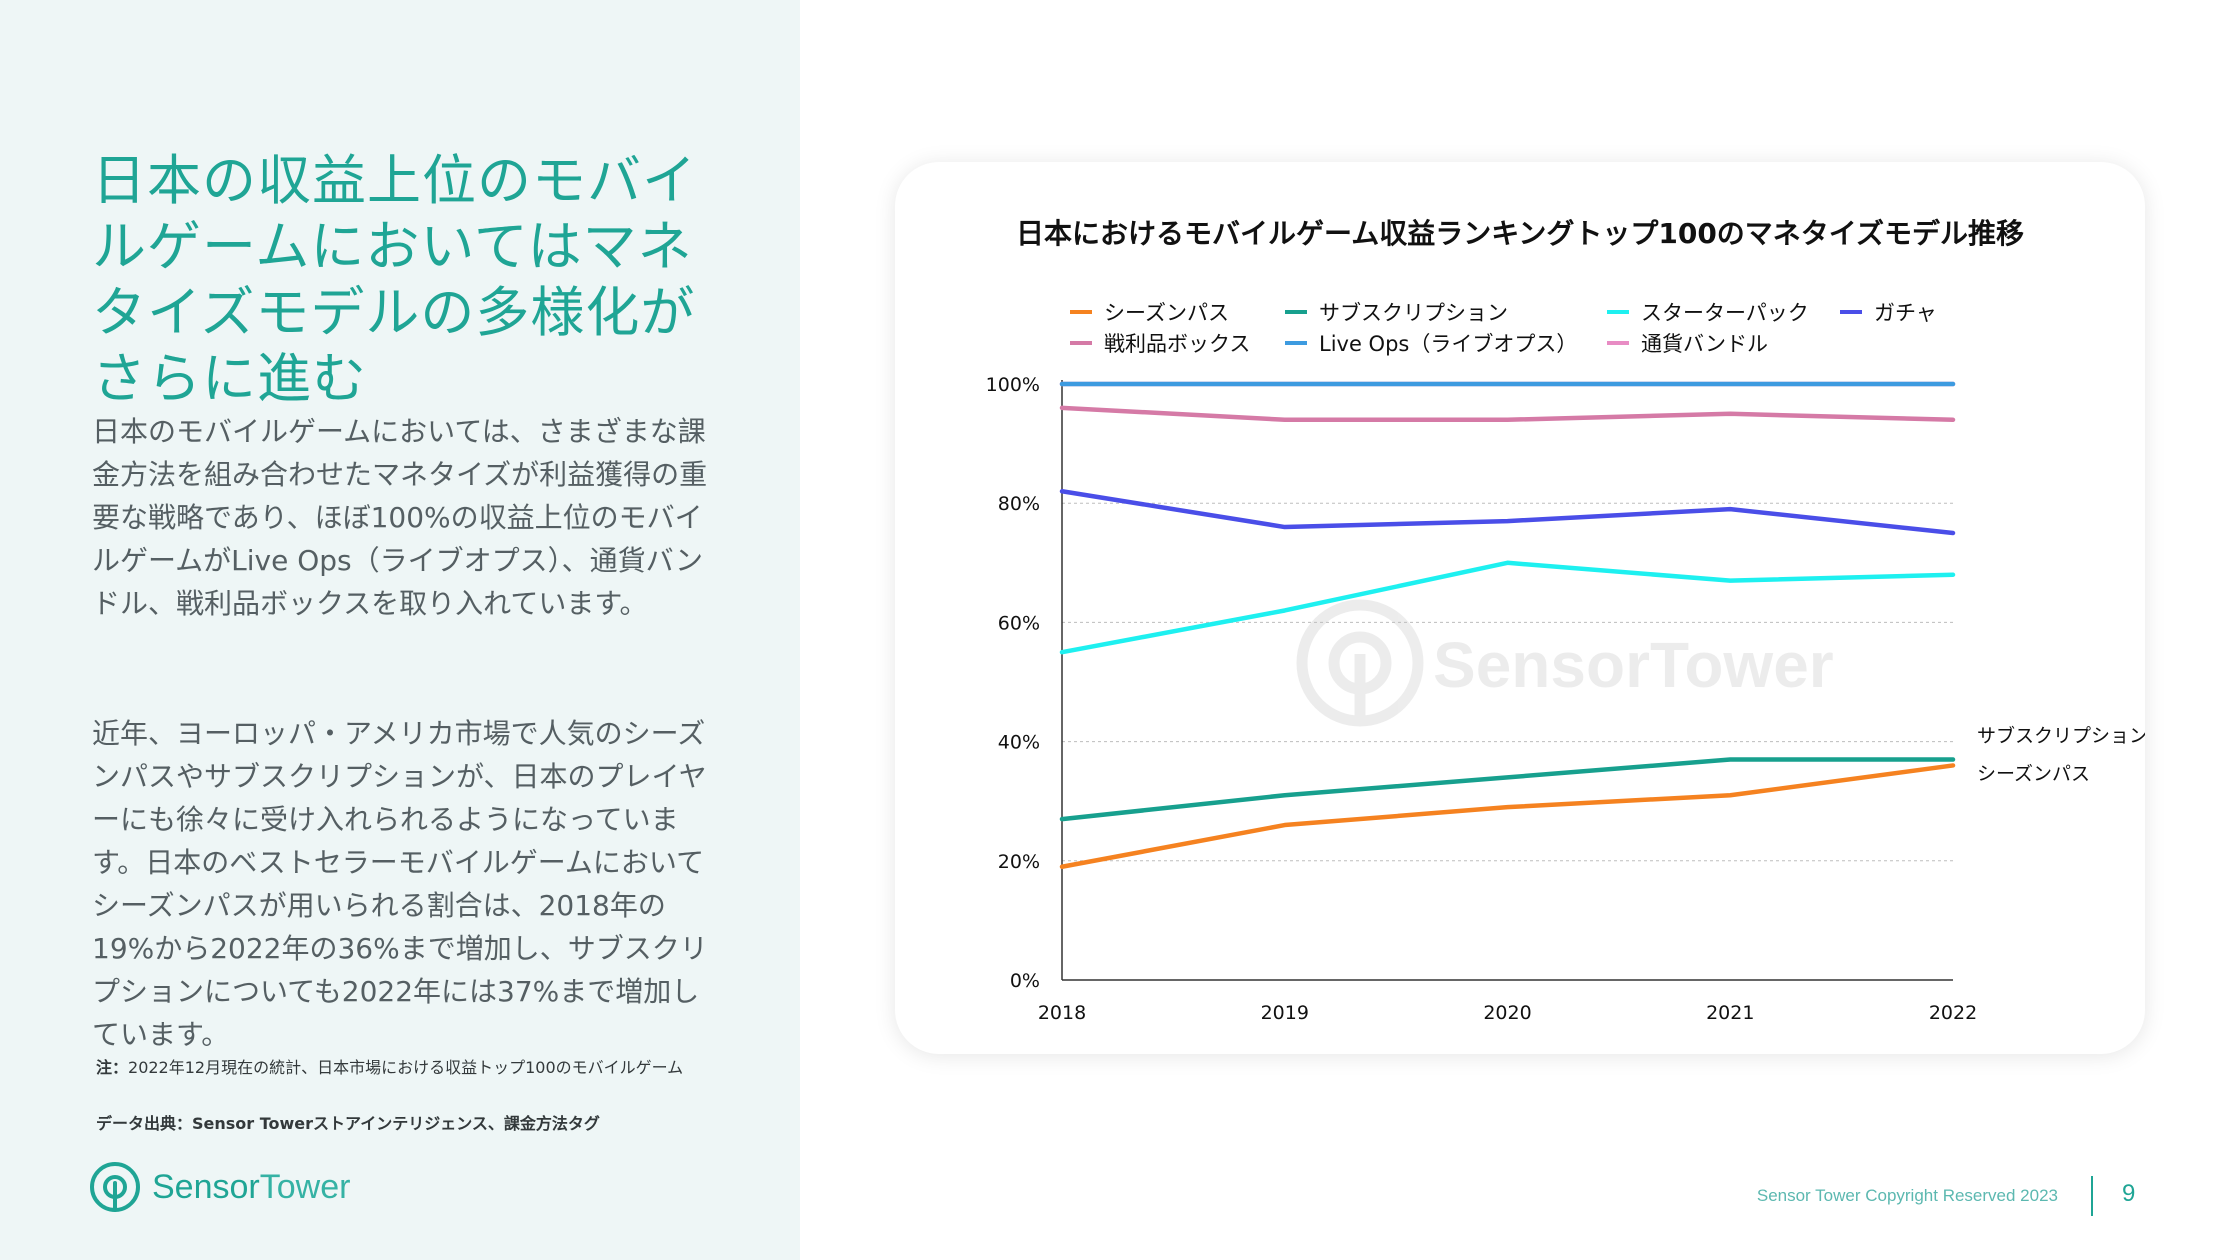 This screenshot has height=1260, width=2240. What do you see at coordinates (206, 1187) in the screenshot?
I see `brand-name-part1: Sensor` at bounding box center [206, 1187].